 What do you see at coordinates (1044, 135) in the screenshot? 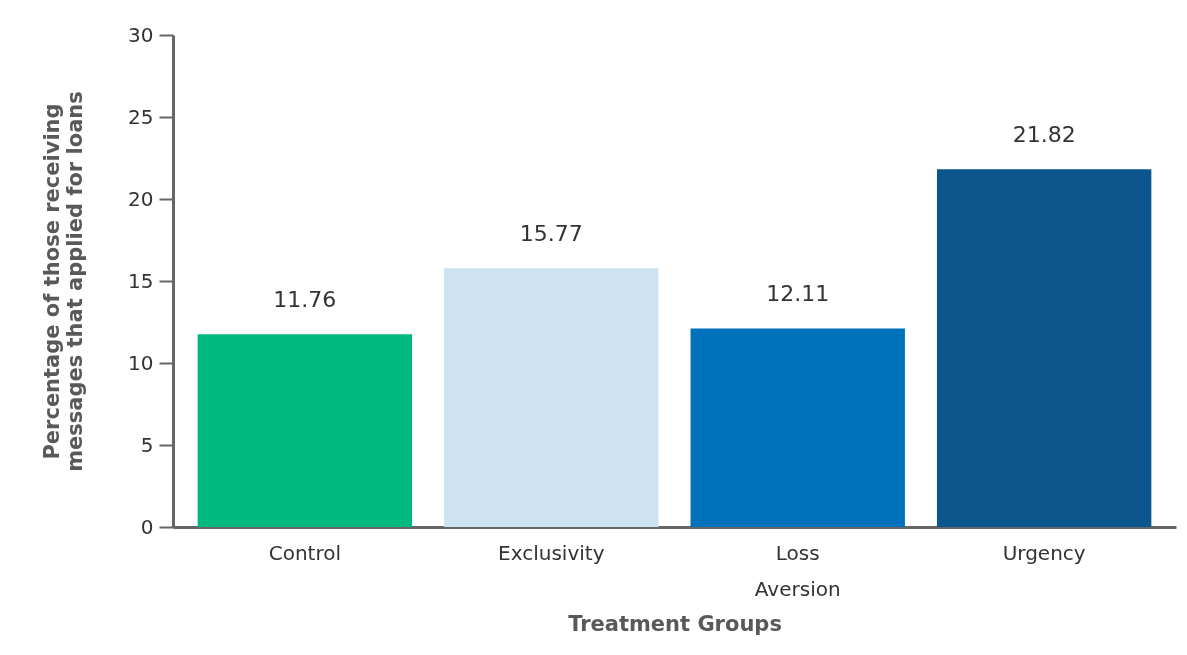
I see `data-label: 21.82` at bounding box center [1044, 135].